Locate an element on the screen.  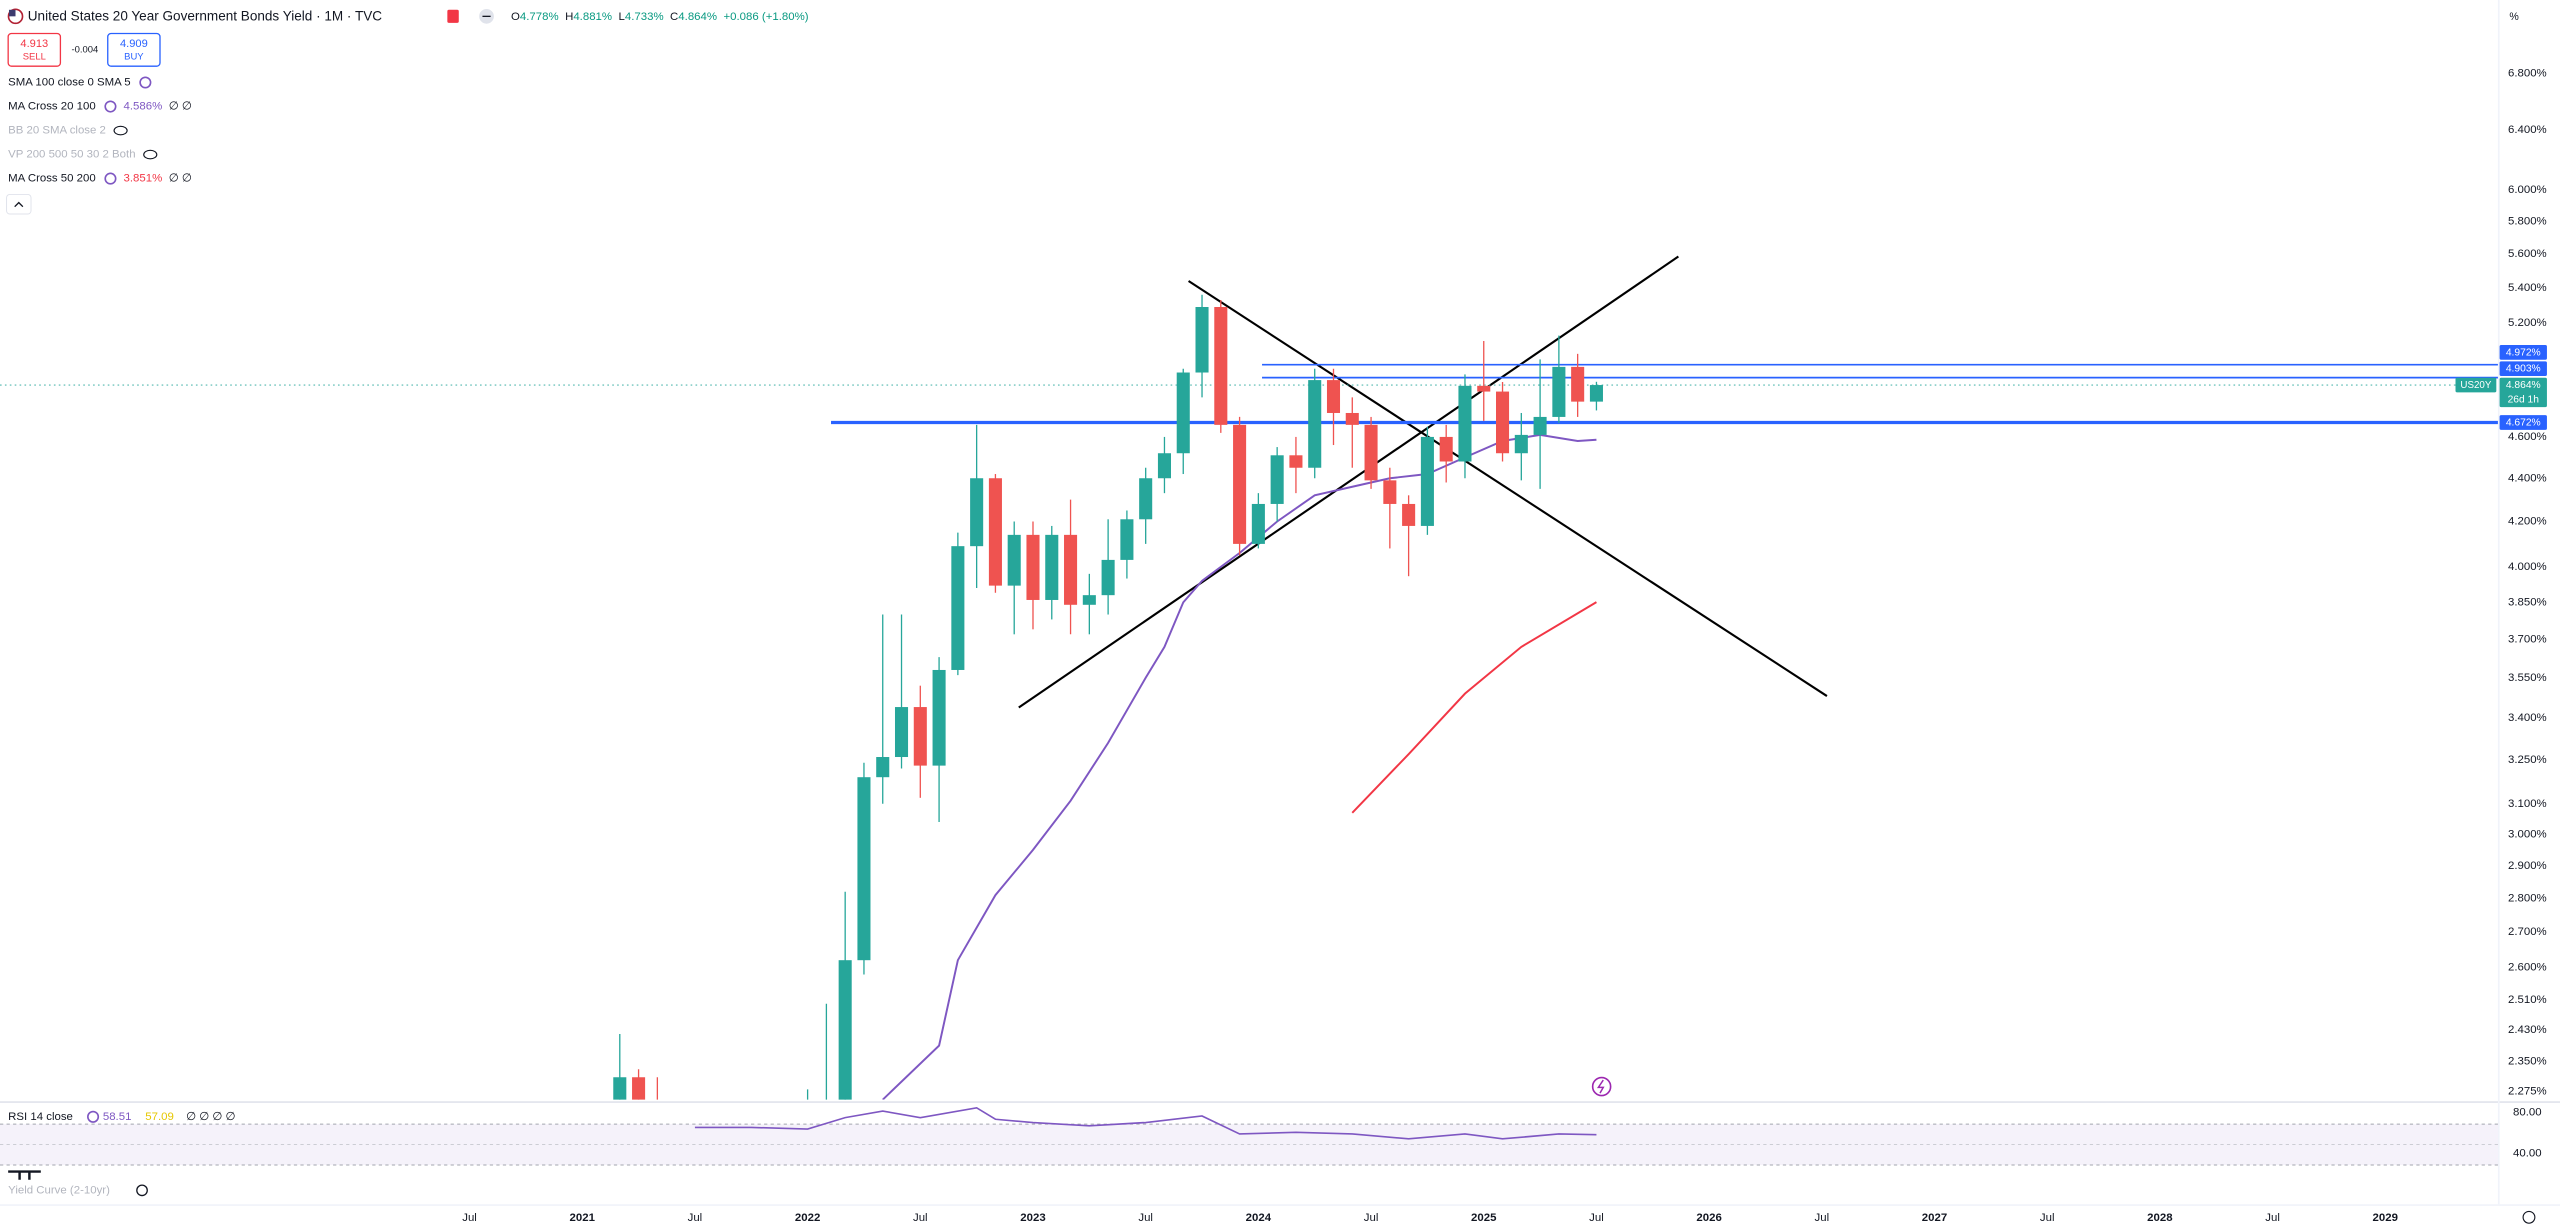
ohlc-value: 4.778% is located at coordinates (539, 17).